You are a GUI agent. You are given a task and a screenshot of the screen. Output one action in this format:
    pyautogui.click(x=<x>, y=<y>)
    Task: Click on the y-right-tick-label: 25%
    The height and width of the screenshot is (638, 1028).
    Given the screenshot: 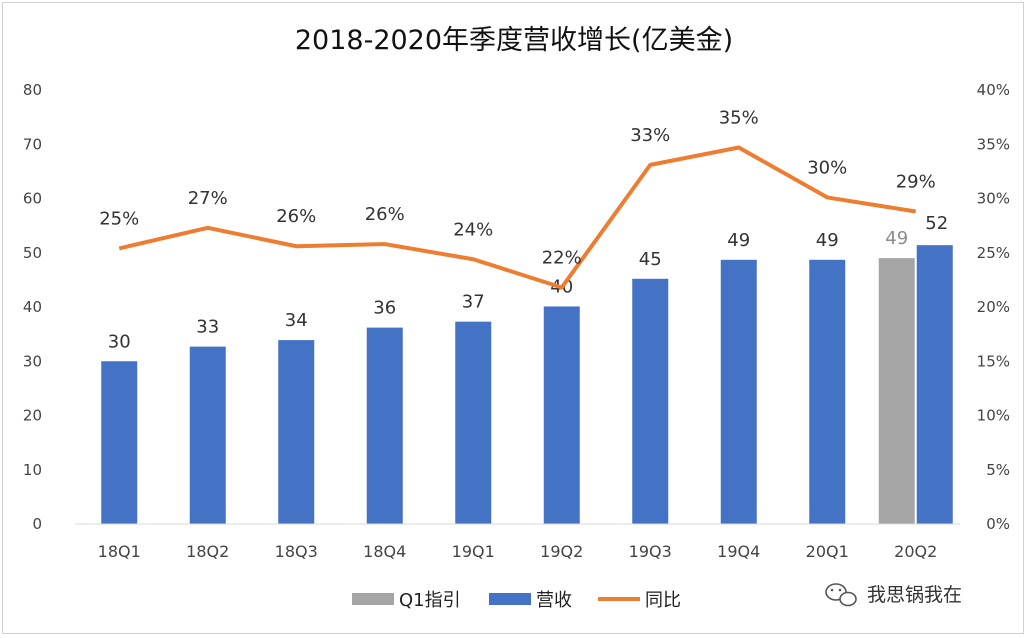 What is the action you would take?
    pyautogui.click(x=993, y=253)
    